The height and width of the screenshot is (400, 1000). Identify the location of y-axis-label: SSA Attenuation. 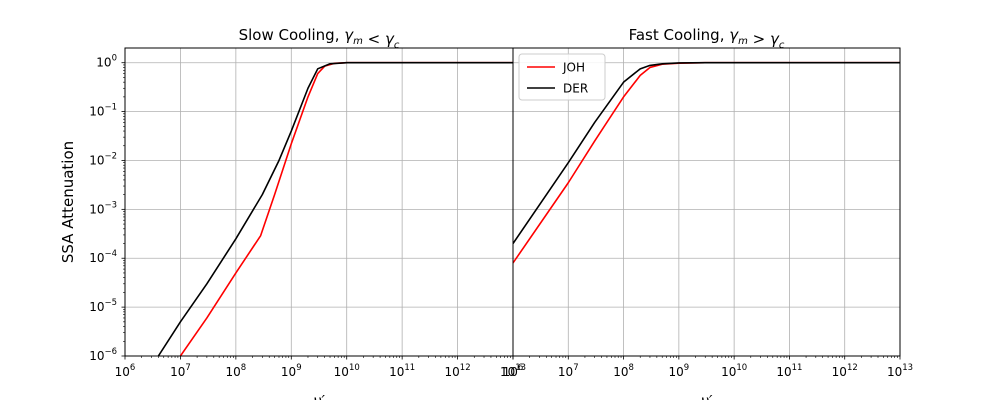
(68, 202).